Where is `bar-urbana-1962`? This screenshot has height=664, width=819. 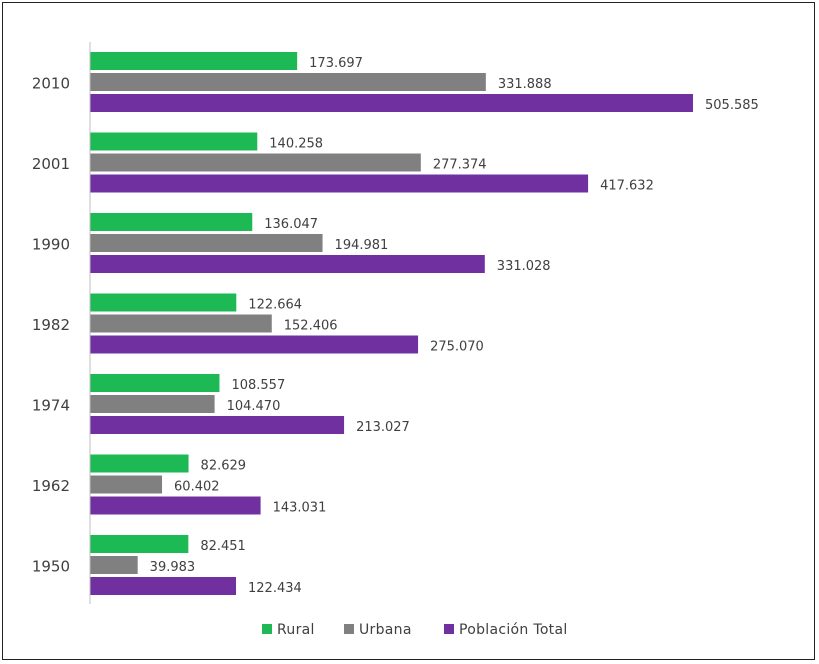 bar-urbana-1962 is located at coordinates (126, 484).